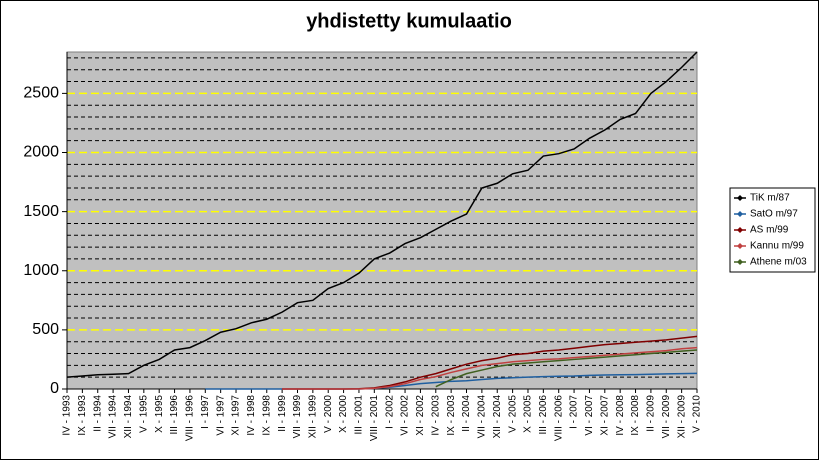 This screenshot has width=819, height=460. What do you see at coordinates (328, 414) in the screenshot?
I see `x-tick-label: V - 2000` at bounding box center [328, 414].